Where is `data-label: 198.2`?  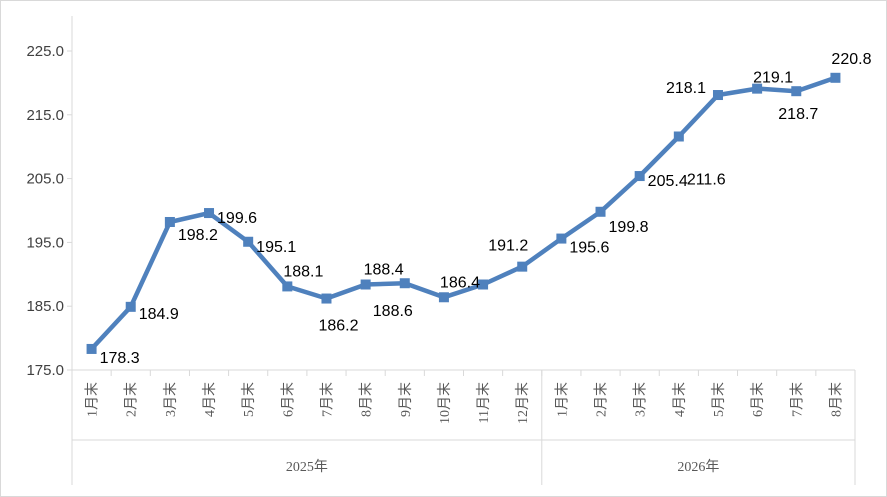 data-label: 198.2 is located at coordinates (198, 235).